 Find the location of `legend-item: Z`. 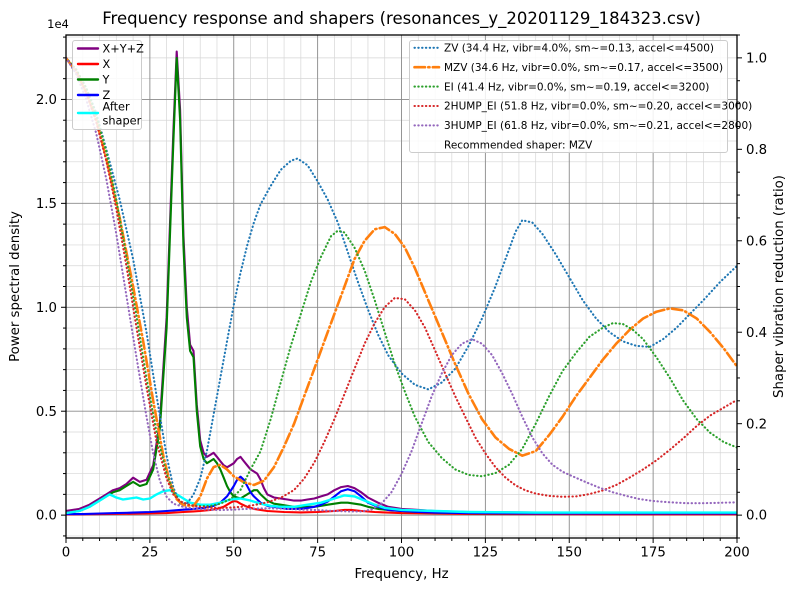

legend-item: Z is located at coordinates (93, 95).